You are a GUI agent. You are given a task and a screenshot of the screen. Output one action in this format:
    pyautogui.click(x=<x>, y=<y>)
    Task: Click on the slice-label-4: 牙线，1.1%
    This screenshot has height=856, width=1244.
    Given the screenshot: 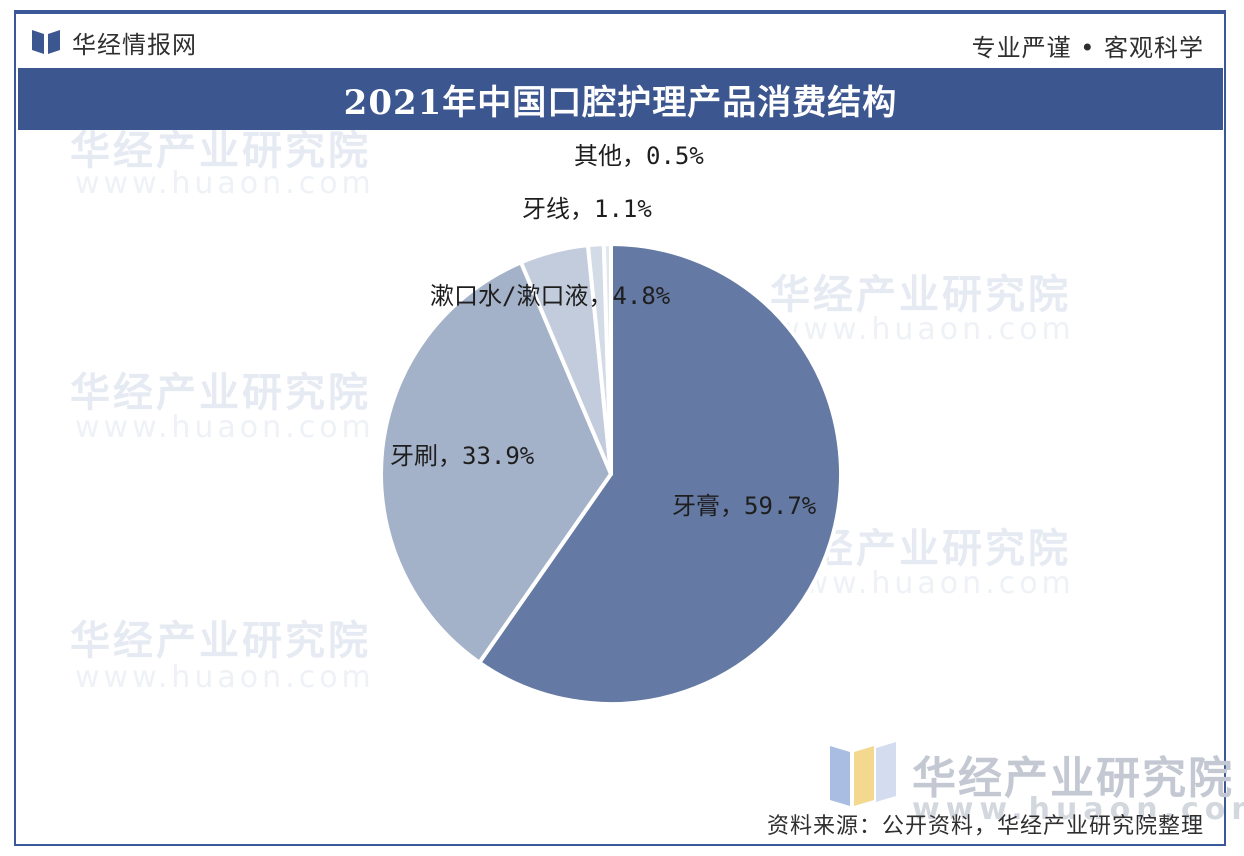 What is the action you would take?
    pyautogui.click(x=587, y=209)
    